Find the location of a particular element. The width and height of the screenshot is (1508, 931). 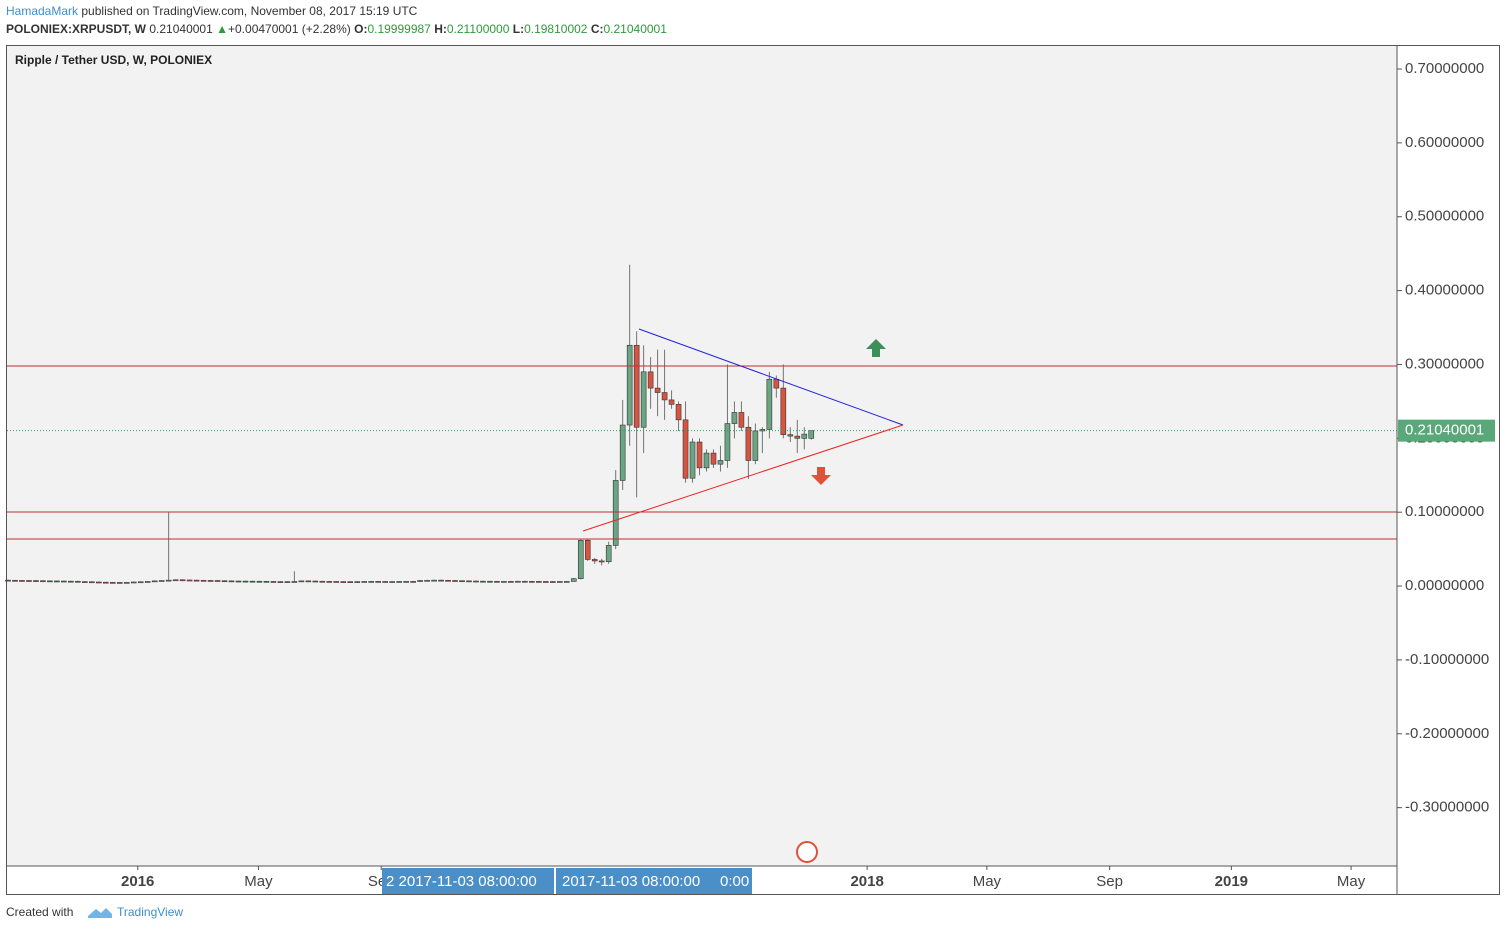

arrow: ▲ is located at coordinates (222, 29).